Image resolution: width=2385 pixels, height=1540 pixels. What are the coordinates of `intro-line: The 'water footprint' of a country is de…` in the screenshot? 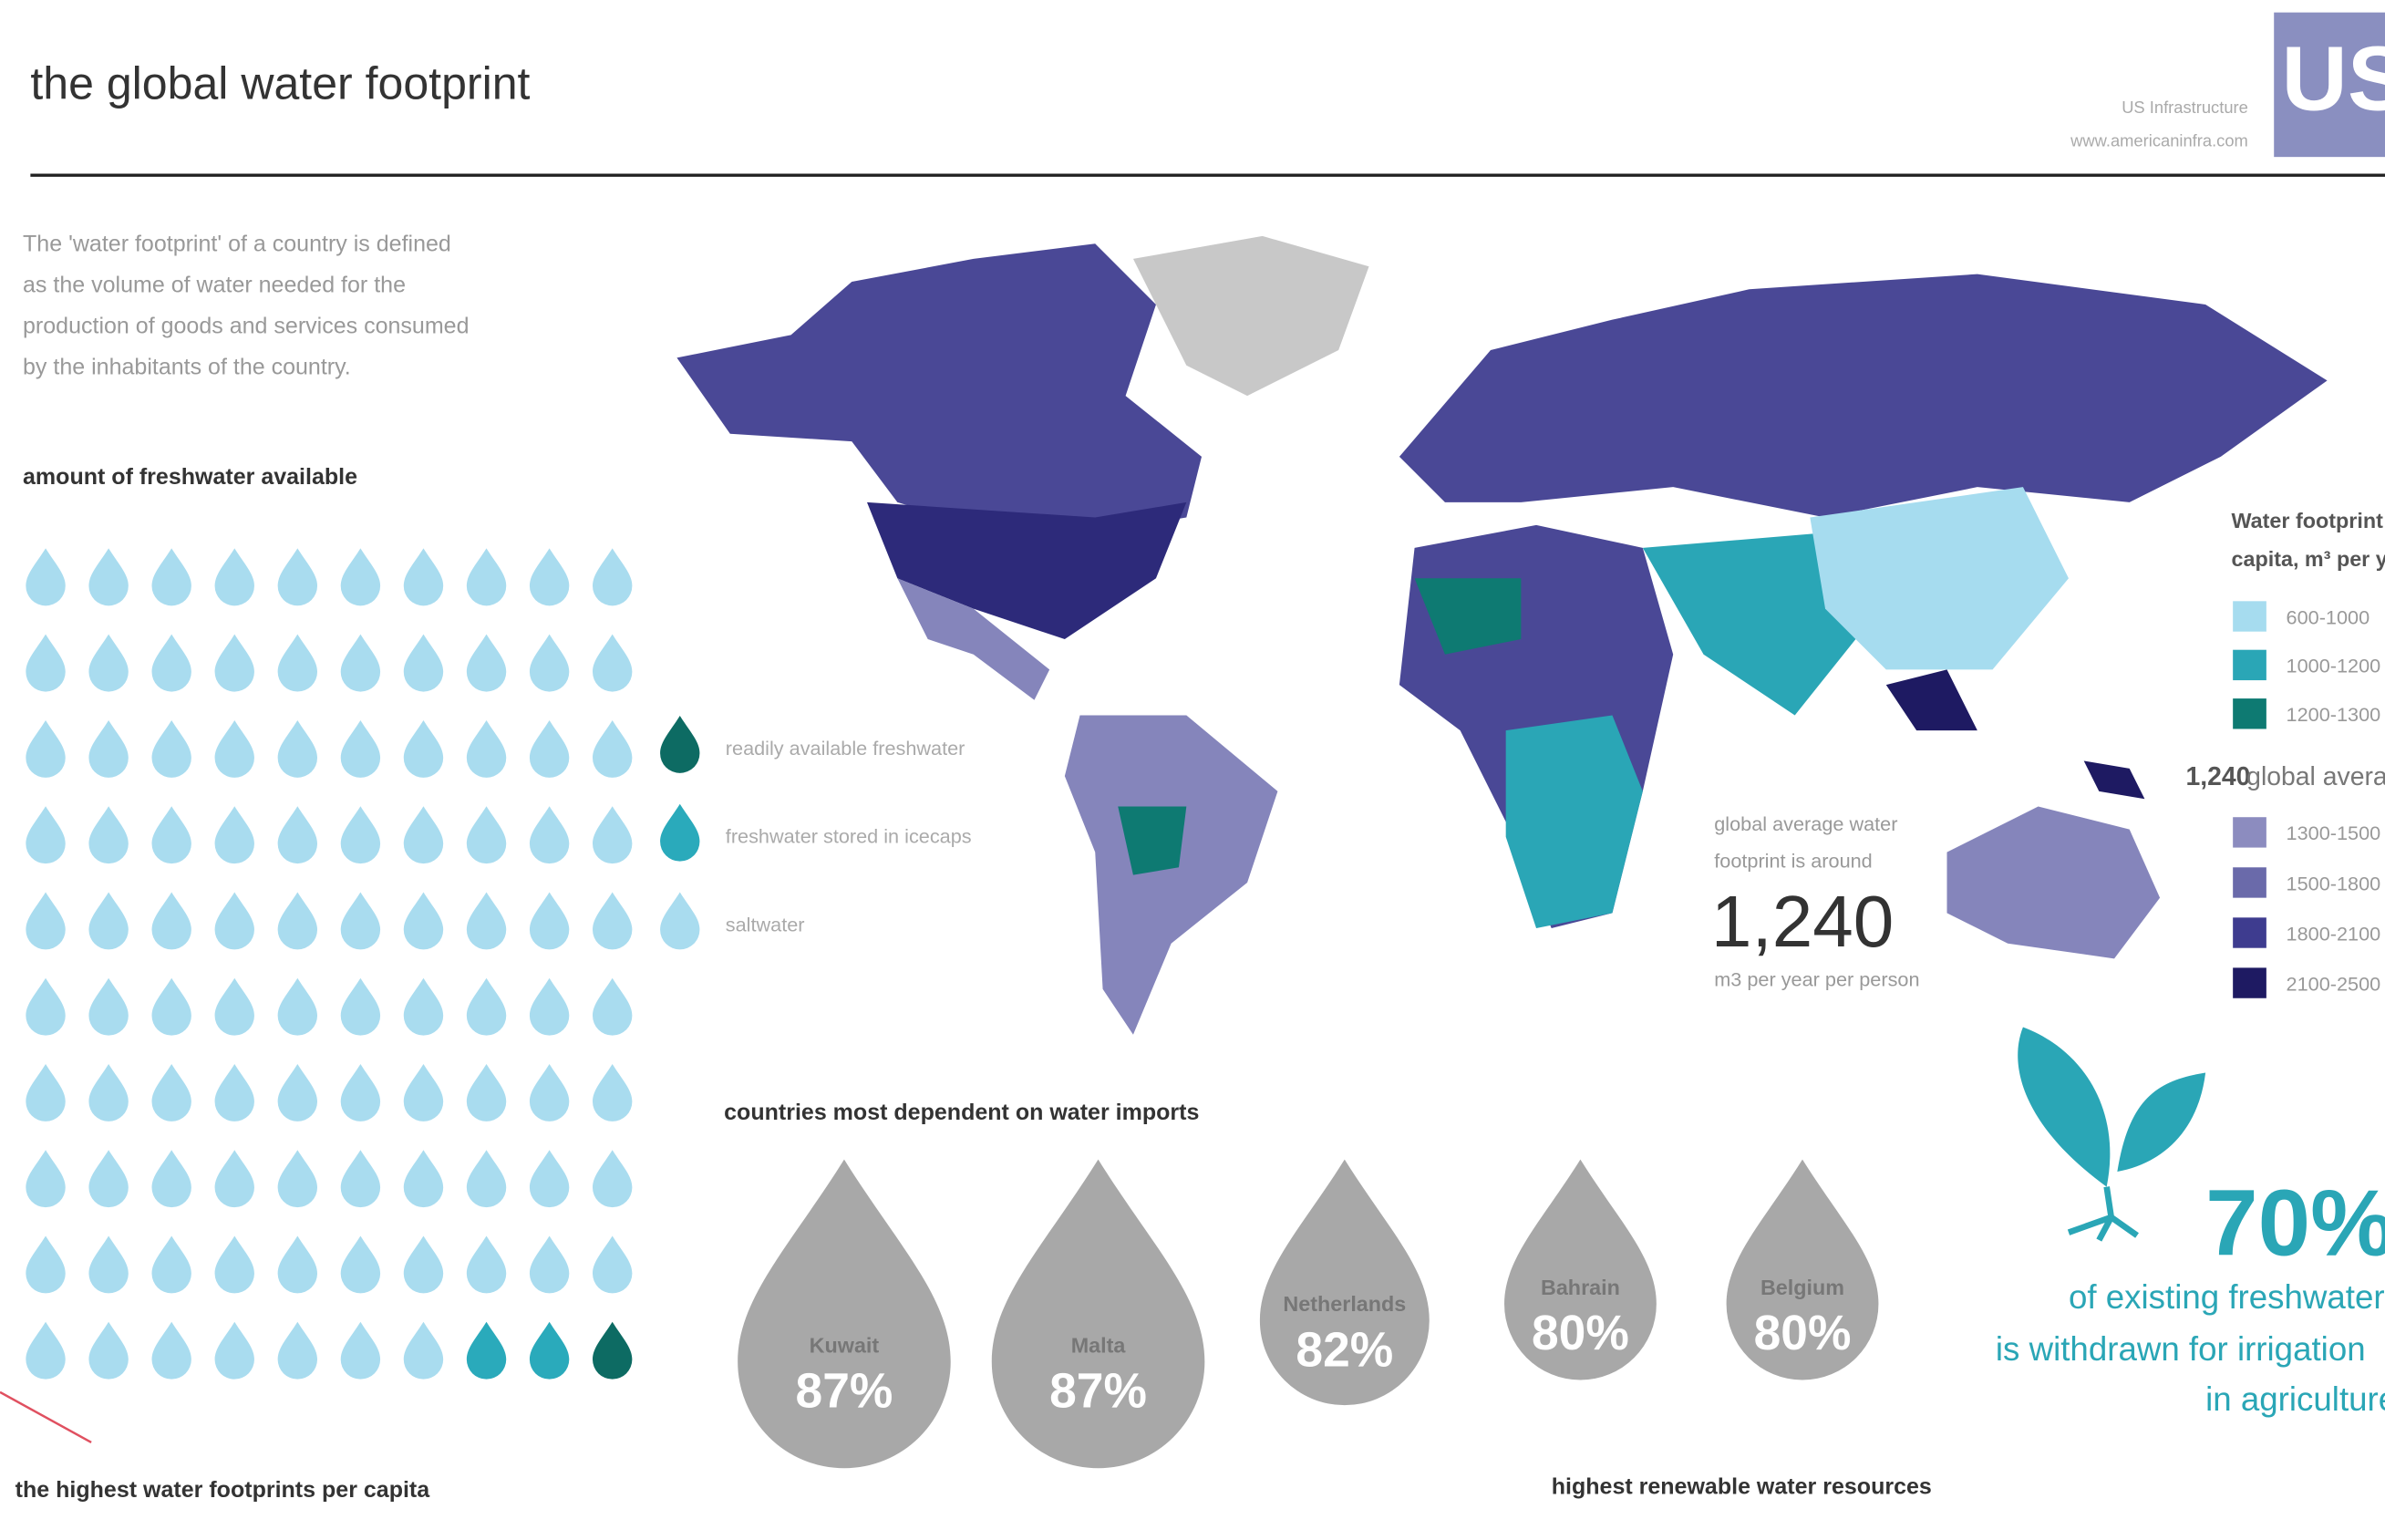 It's located at (237, 244).